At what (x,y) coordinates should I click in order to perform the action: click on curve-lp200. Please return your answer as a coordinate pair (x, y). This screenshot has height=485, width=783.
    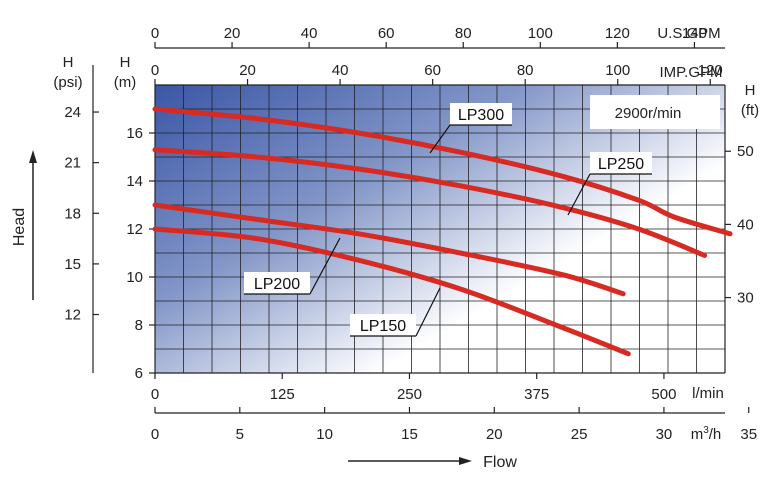
    Looking at the image, I should click on (389, 249).